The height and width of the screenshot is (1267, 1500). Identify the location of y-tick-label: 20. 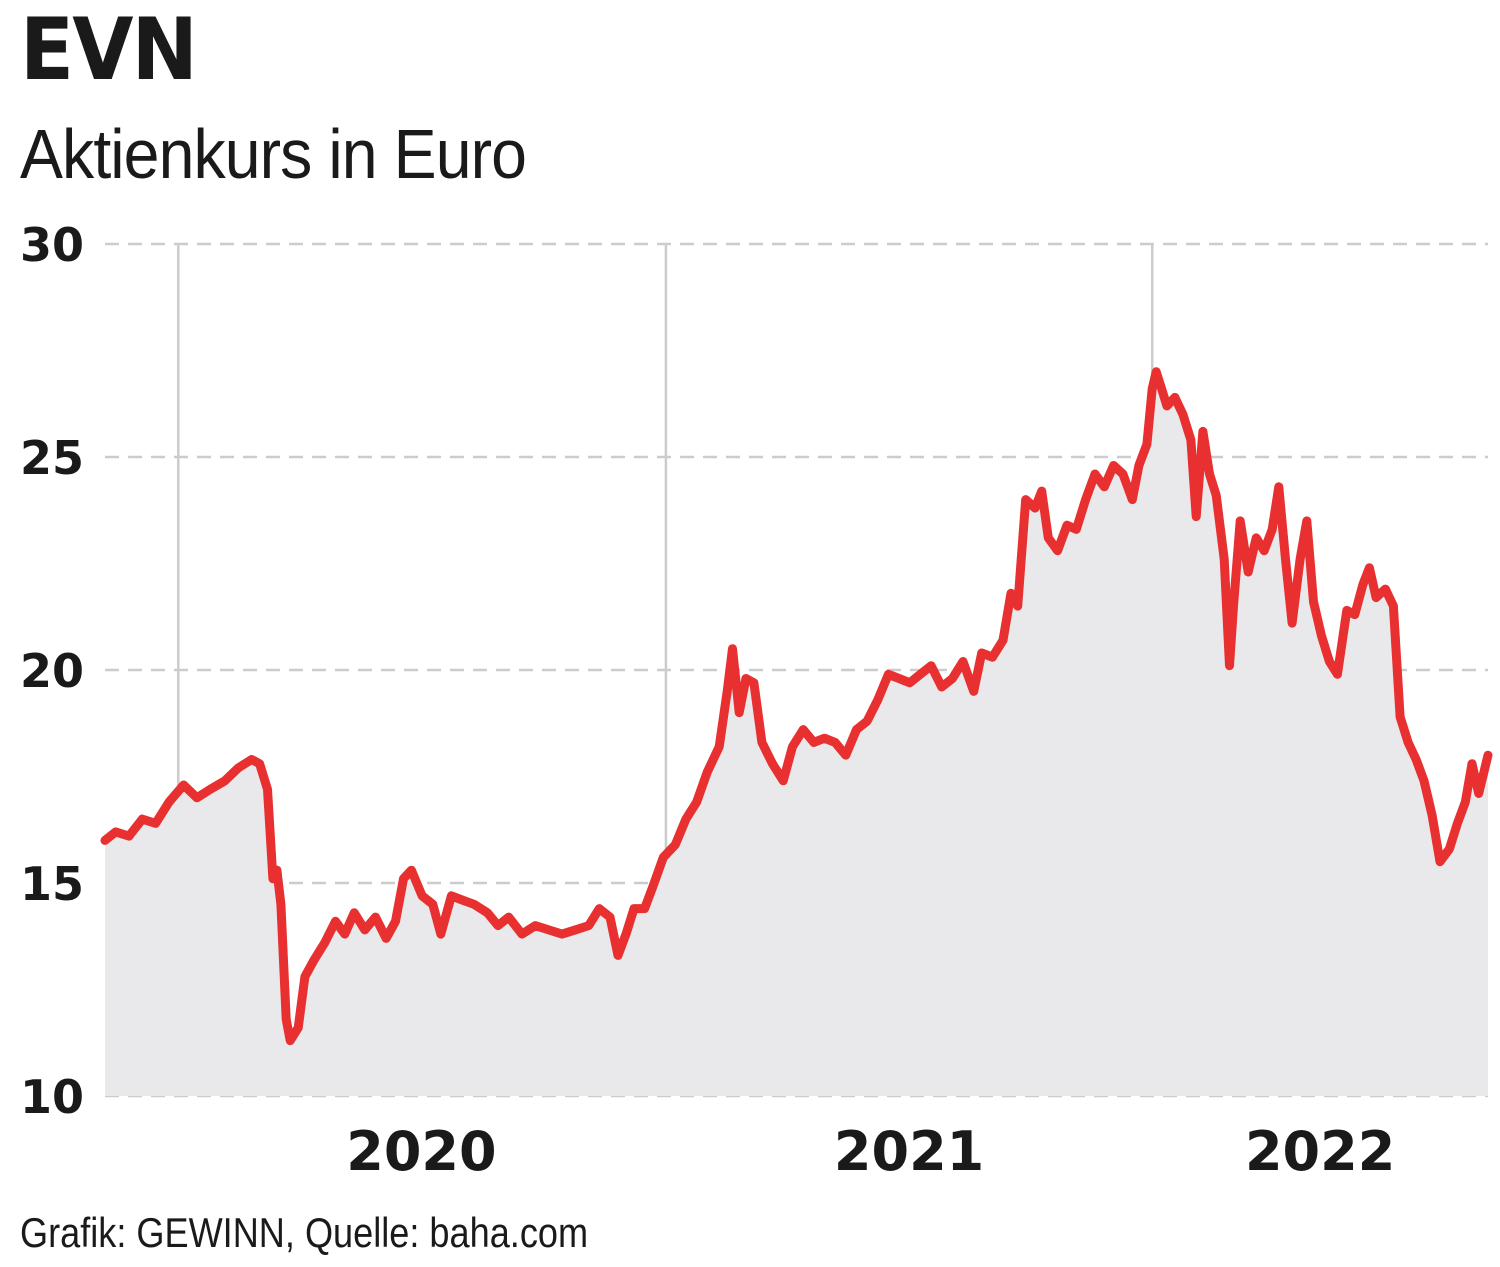
(52, 671).